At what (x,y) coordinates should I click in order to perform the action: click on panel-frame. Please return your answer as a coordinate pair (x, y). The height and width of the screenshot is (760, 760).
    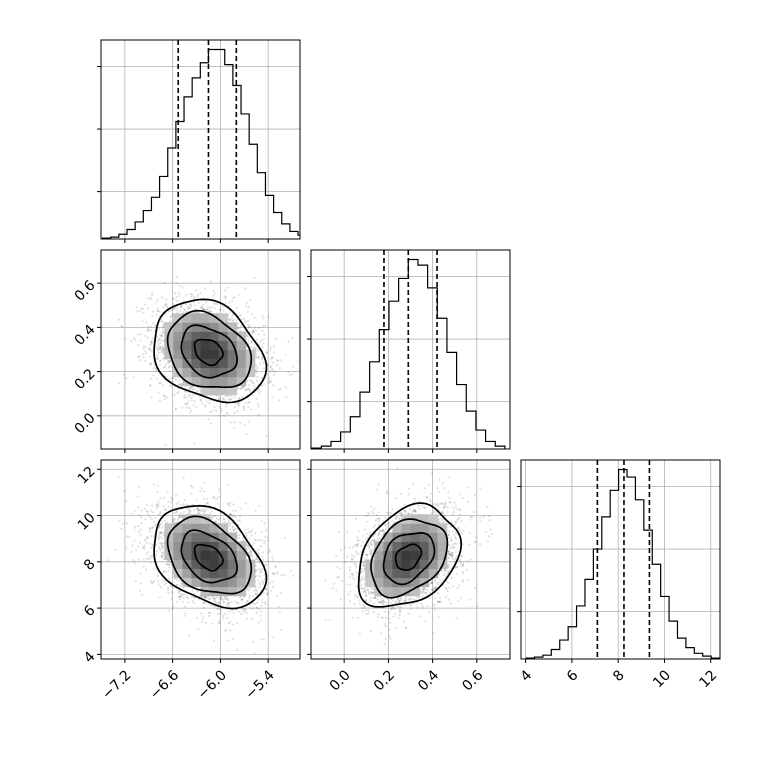
    Looking at the image, I should click on (410, 559).